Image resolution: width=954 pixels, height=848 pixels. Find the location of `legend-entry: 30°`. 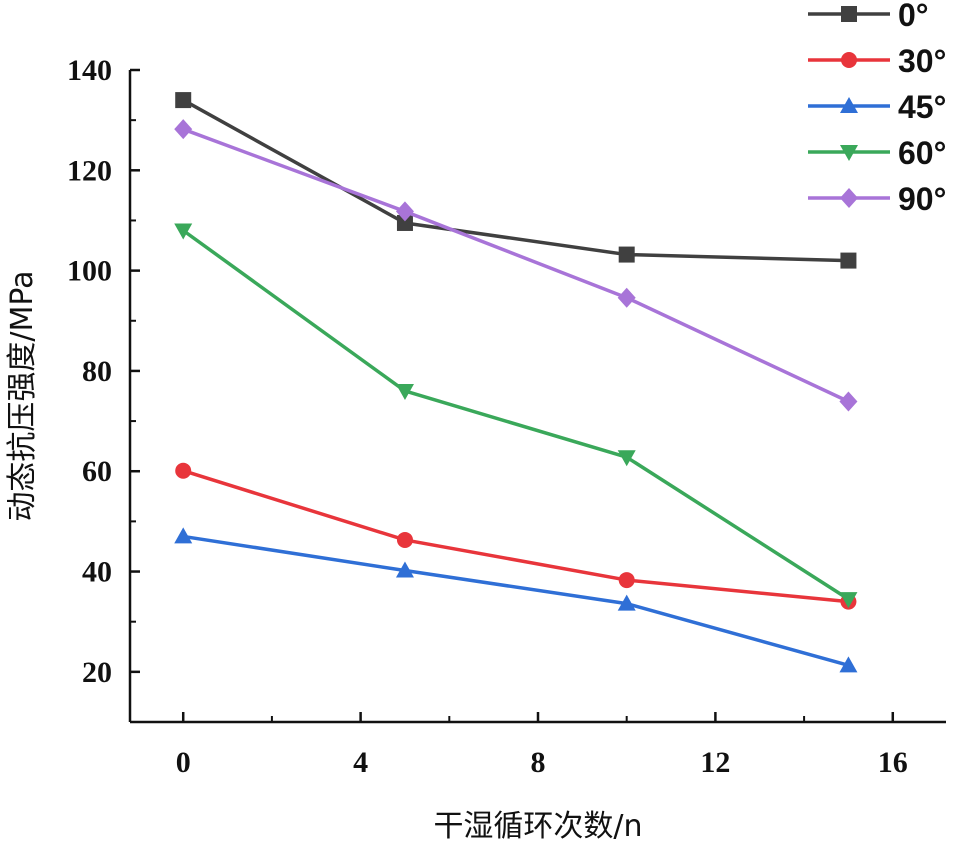

legend-entry: 30° is located at coordinates (877, 61).